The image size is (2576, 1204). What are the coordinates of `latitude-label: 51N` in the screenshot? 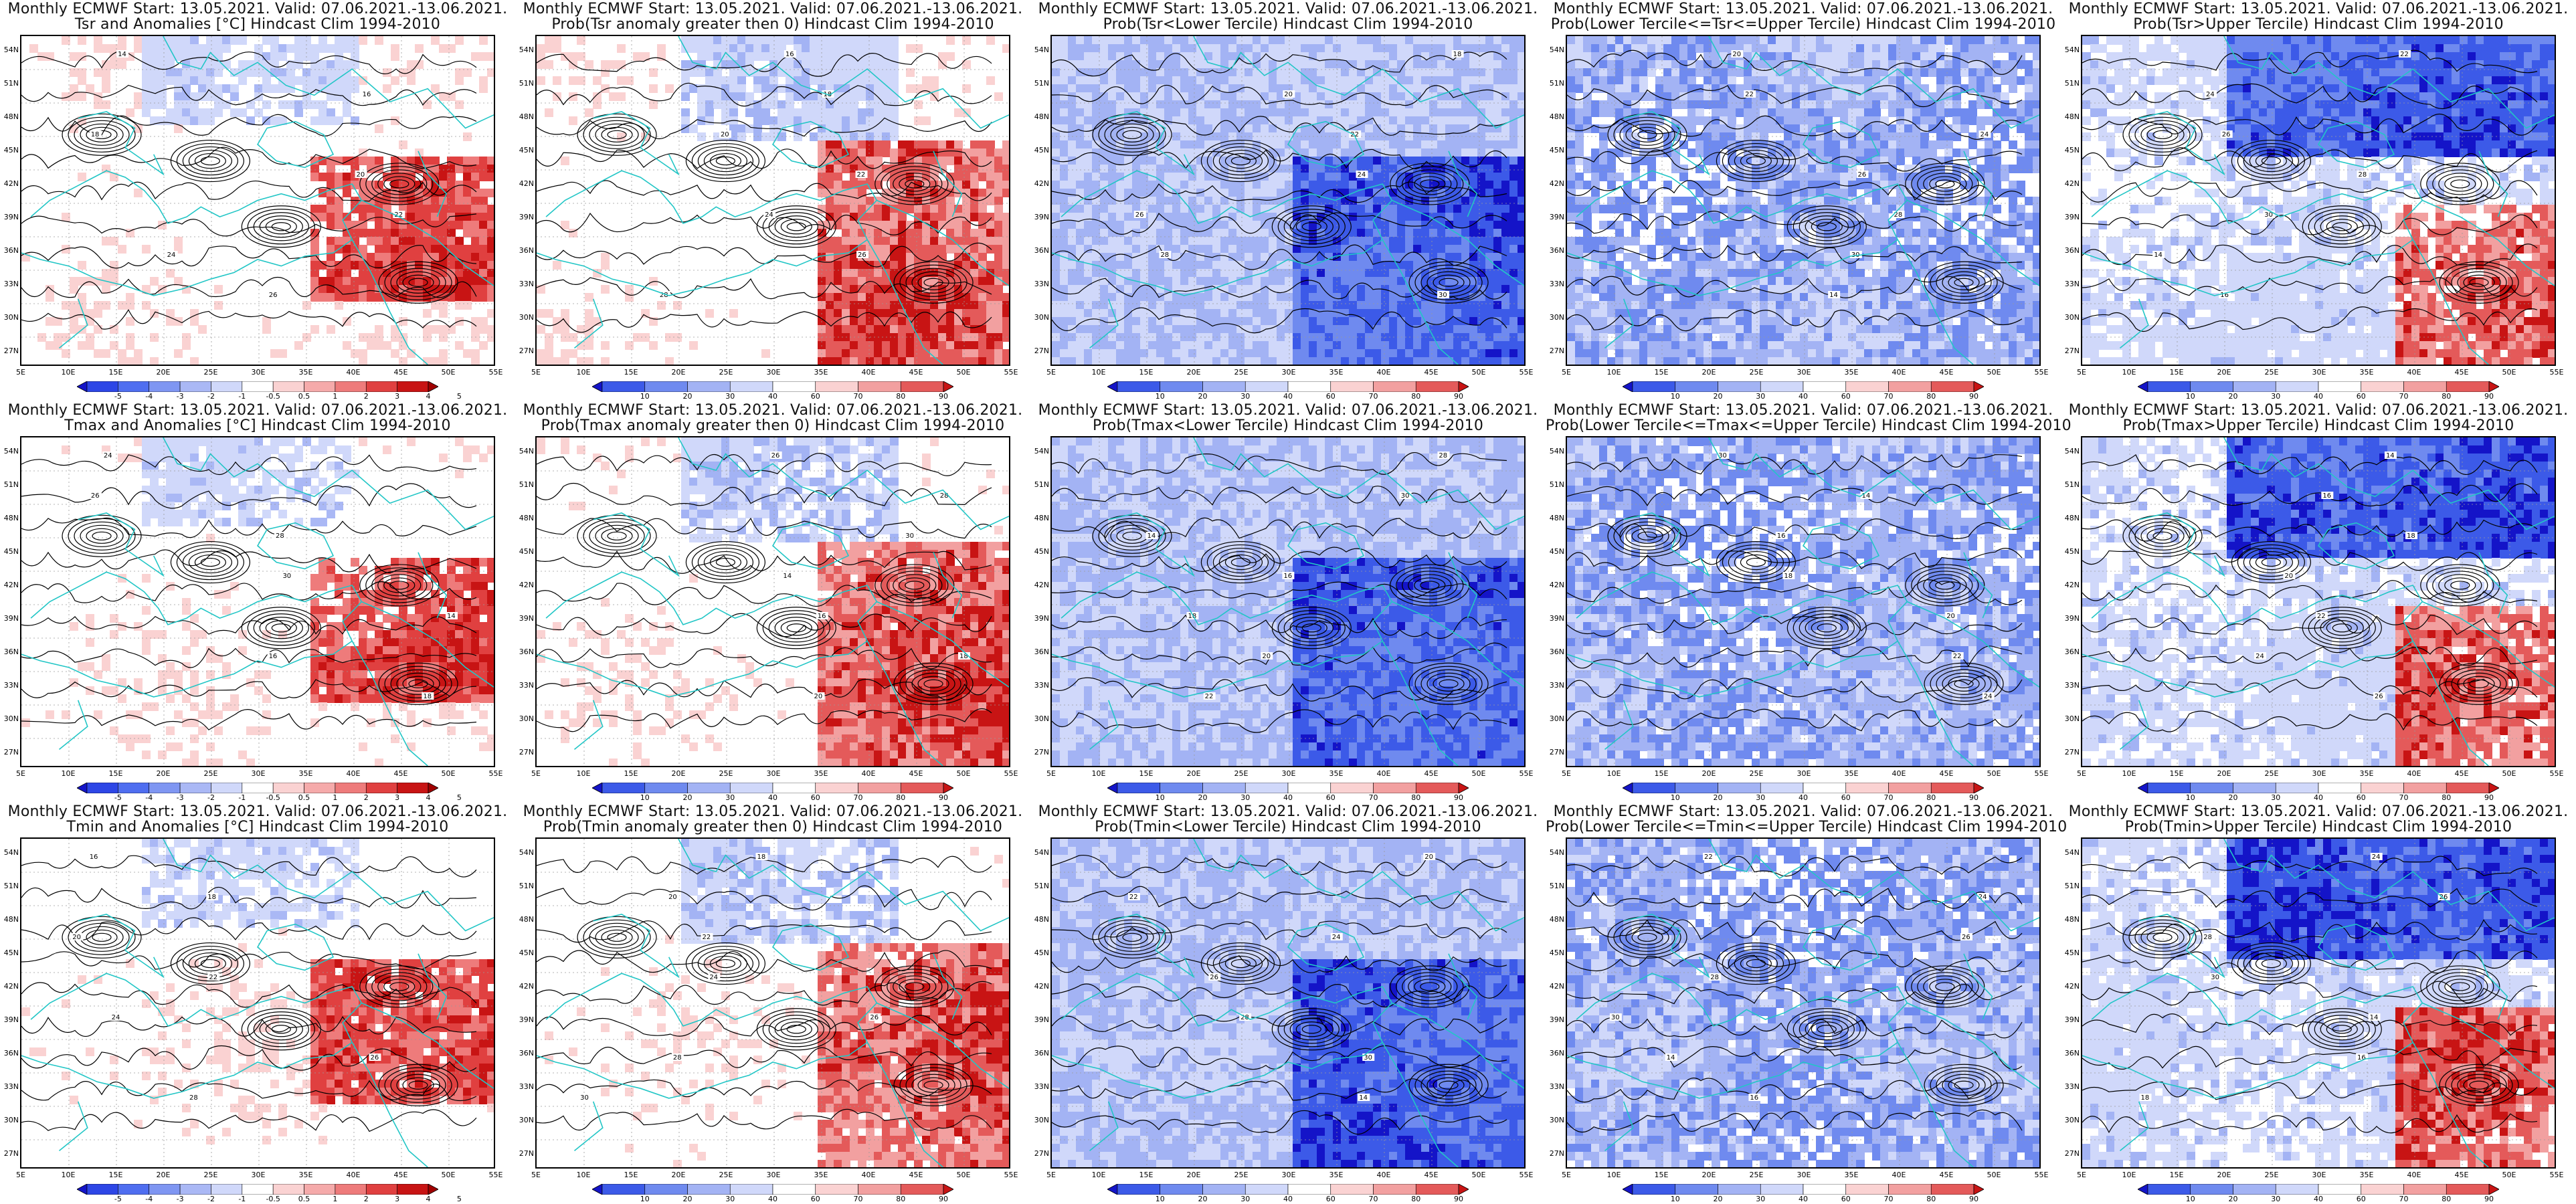 It's located at (1039, 83).